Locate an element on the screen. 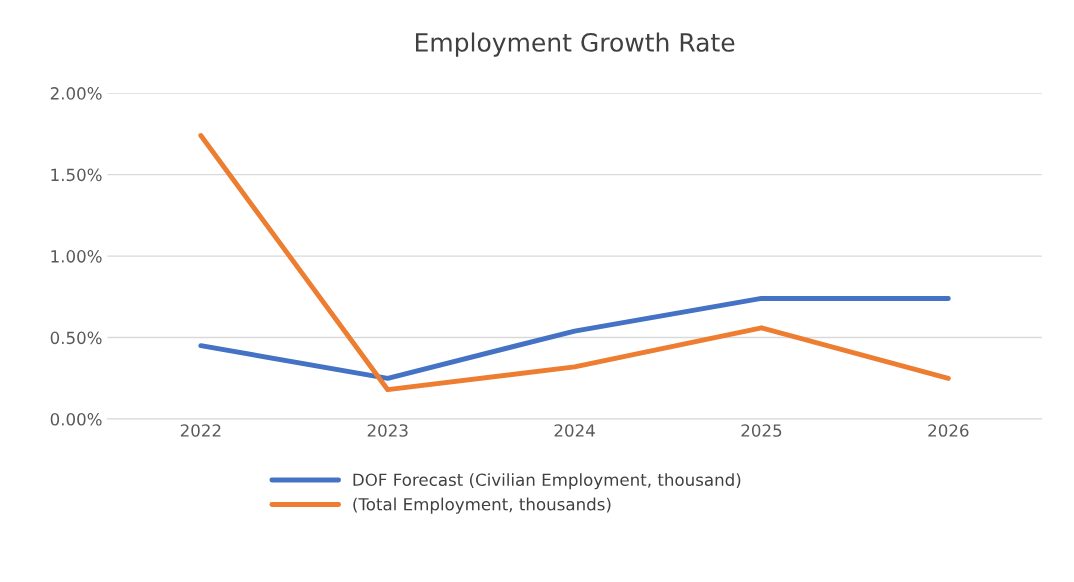  x-tick-label: 2026 is located at coordinates (948, 430).